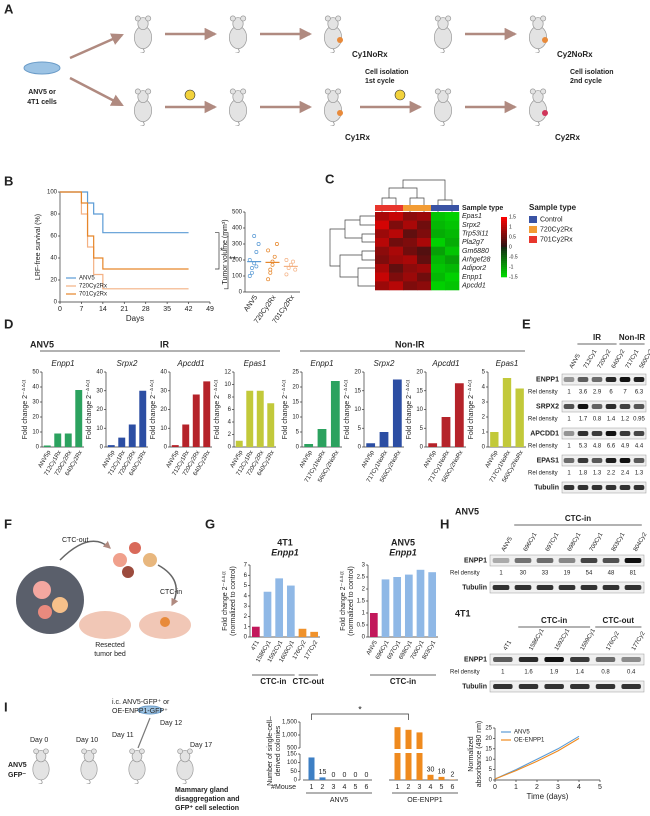  Describe the element at coordinates (575, 541) in the screenshot. I see `lane-label: 698Cy1` at that location.